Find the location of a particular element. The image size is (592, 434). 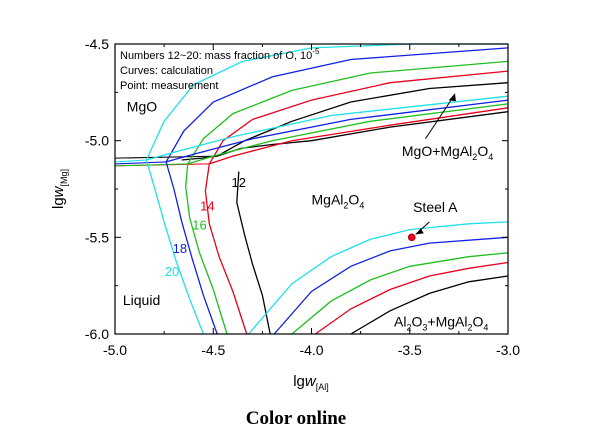

legend-line-oxygen: Numbers 12~20: mass fraction of O, 10-5 is located at coordinates (220, 54).